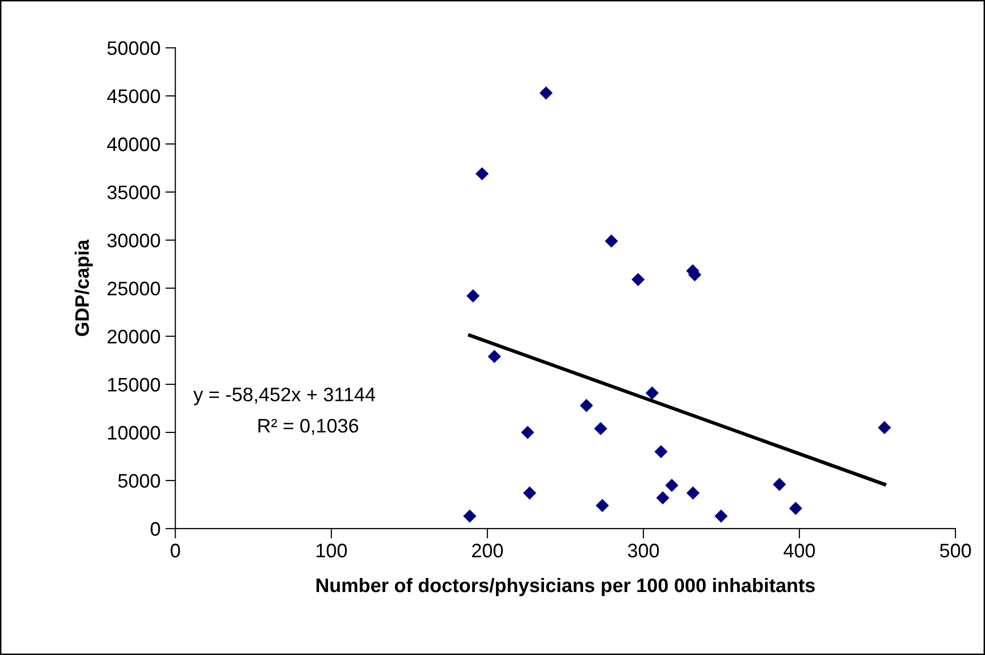 This screenshot has height=655, width=985. I want to click on x-tick-label: 500, so click(955, 551).